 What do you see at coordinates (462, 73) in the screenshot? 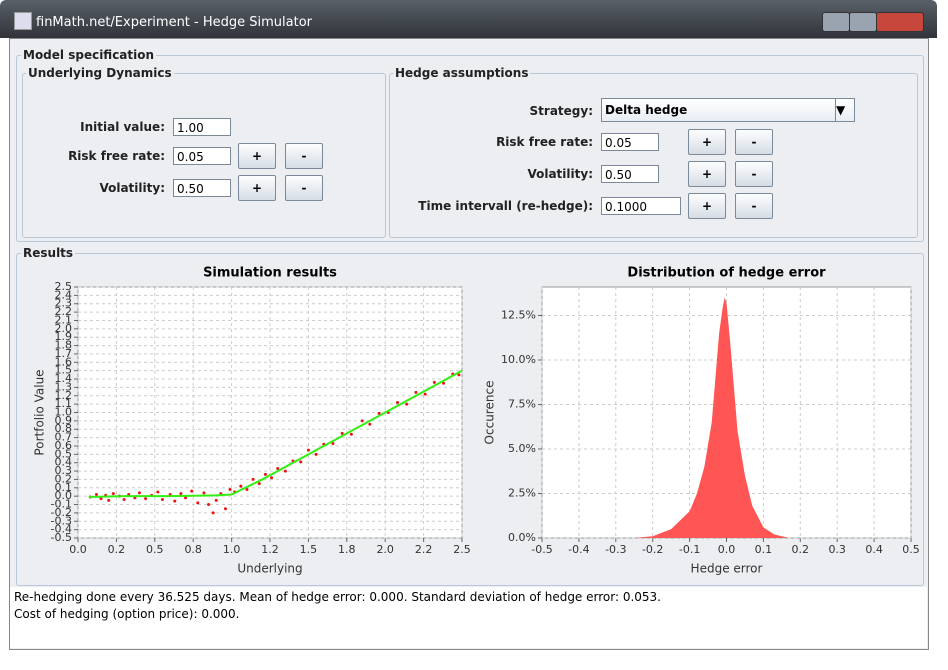
I see `group-title: Hedge assumptions` at bounding box center [462, 73].